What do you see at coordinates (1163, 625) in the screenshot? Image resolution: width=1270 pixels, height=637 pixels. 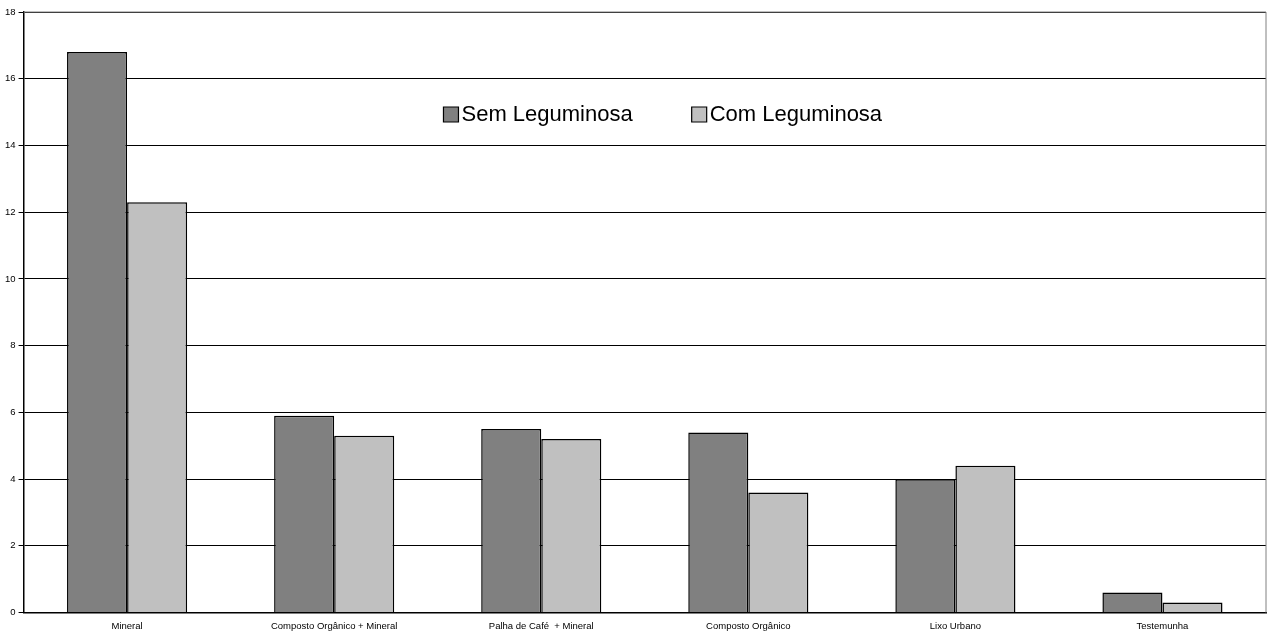 I see `x-tick-label: Testemunha` at bounding box center [1163, 625].